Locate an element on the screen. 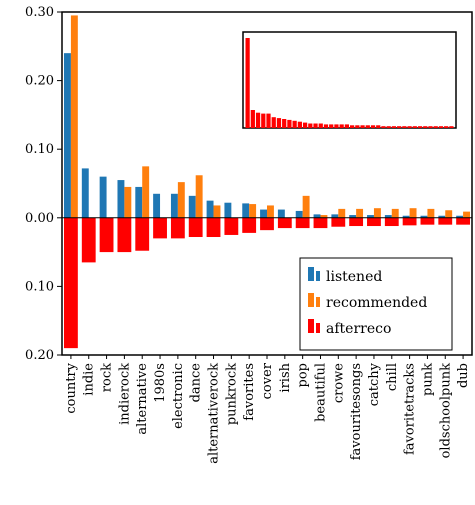 The width and height of the screenshot is (475, 505). legend-label-recommended: recommended is located at coordinates (376, 303).